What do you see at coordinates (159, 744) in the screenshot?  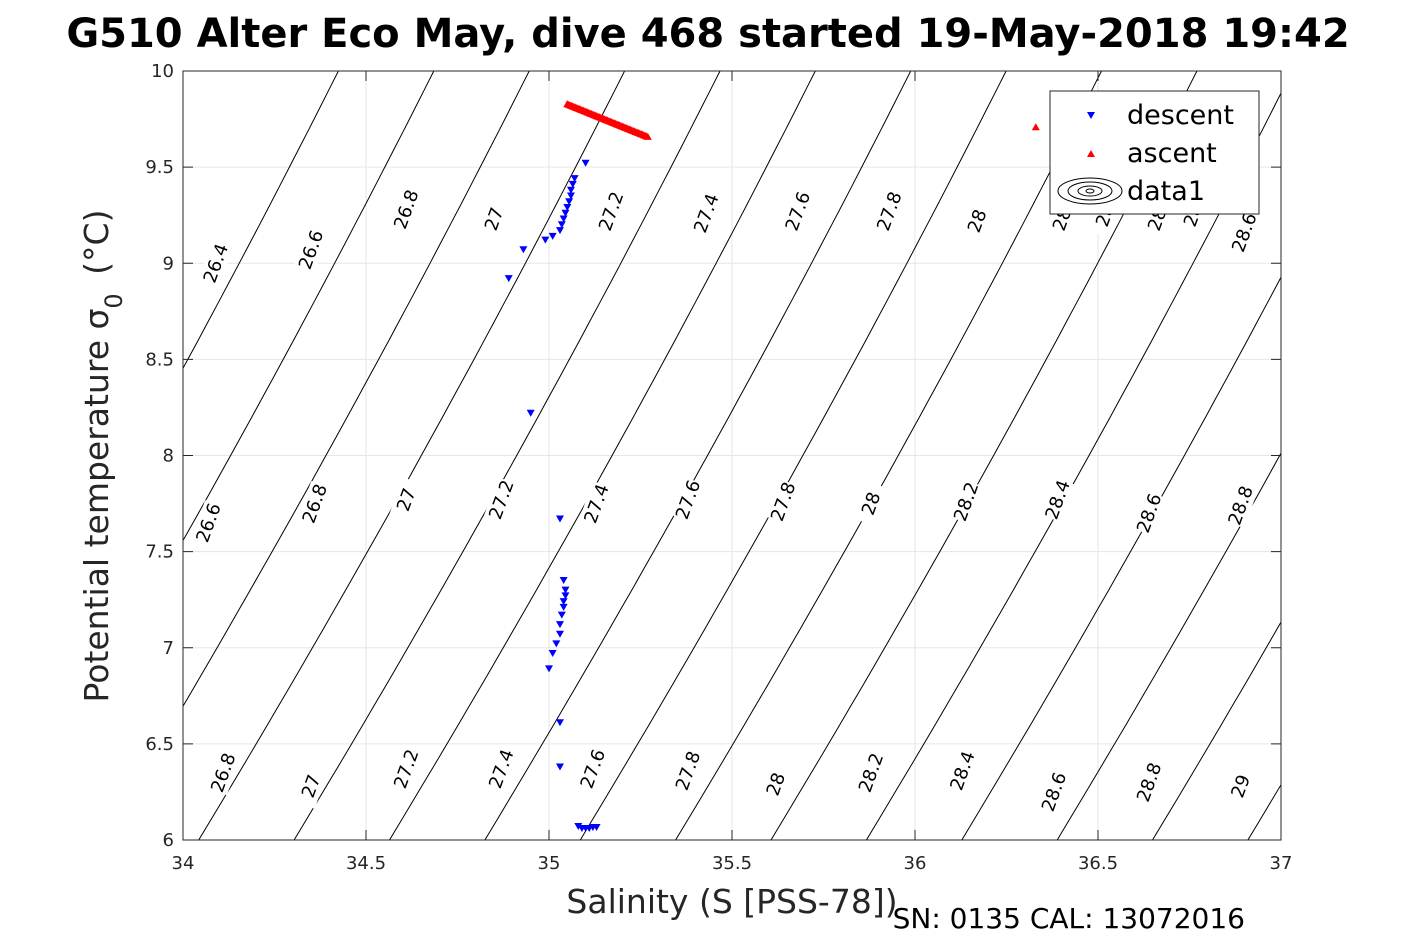 I see `y-tick-label: 6.5` at bounding box center [159, 744].